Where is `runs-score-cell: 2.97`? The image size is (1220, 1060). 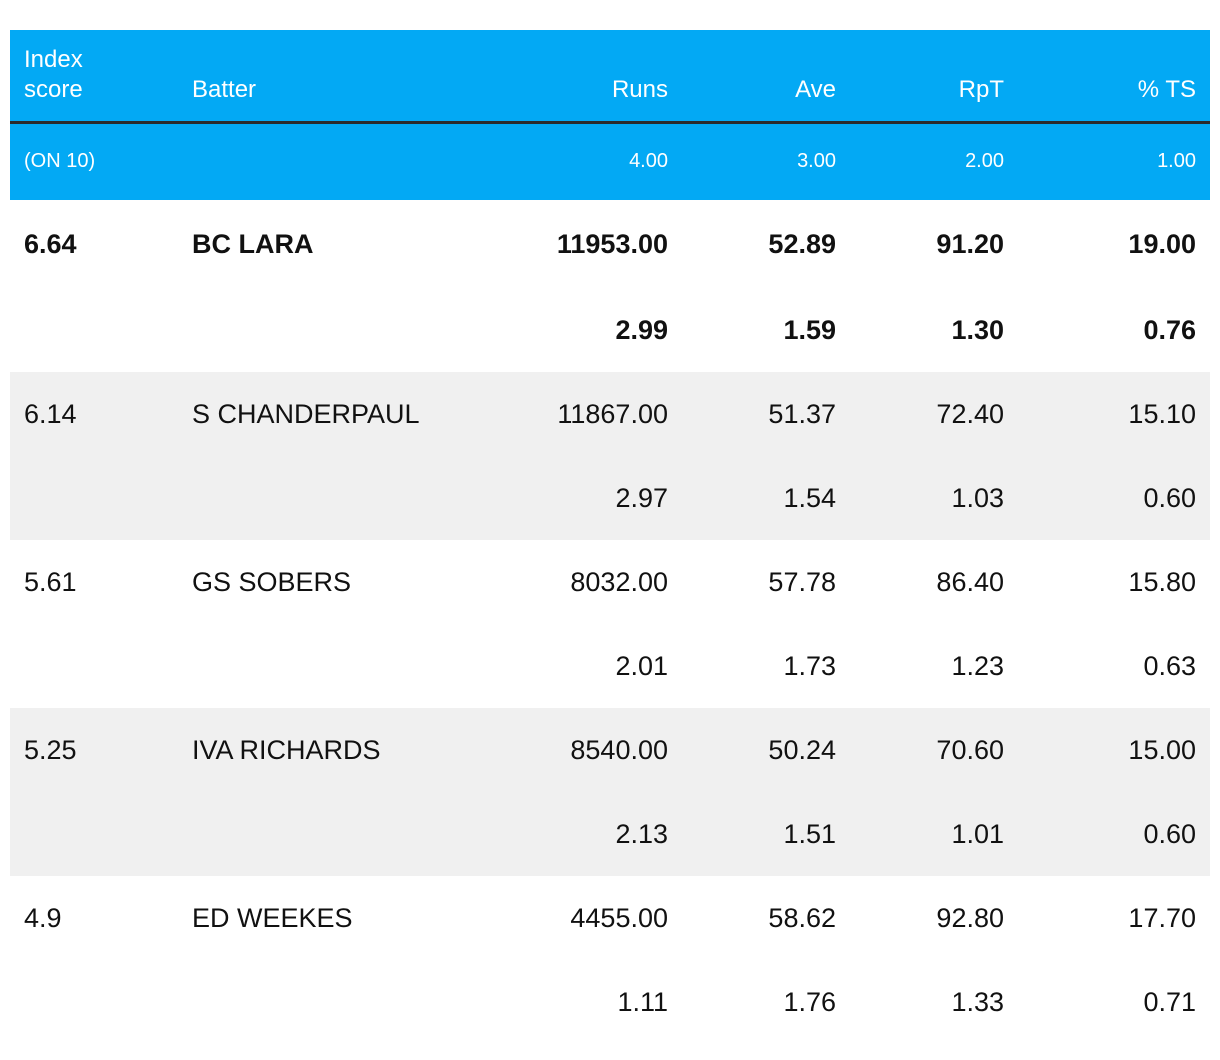
runs-score-cell: 2.97 is located at coordinates (570, 498).